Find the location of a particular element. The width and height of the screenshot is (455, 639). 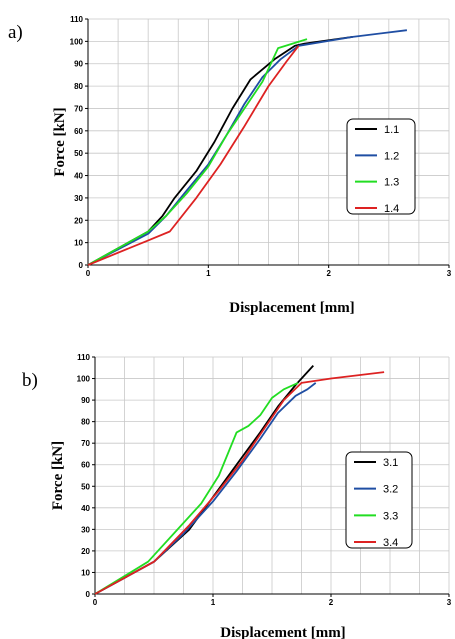

panel-label: a) is located at coordinates (15, 32).